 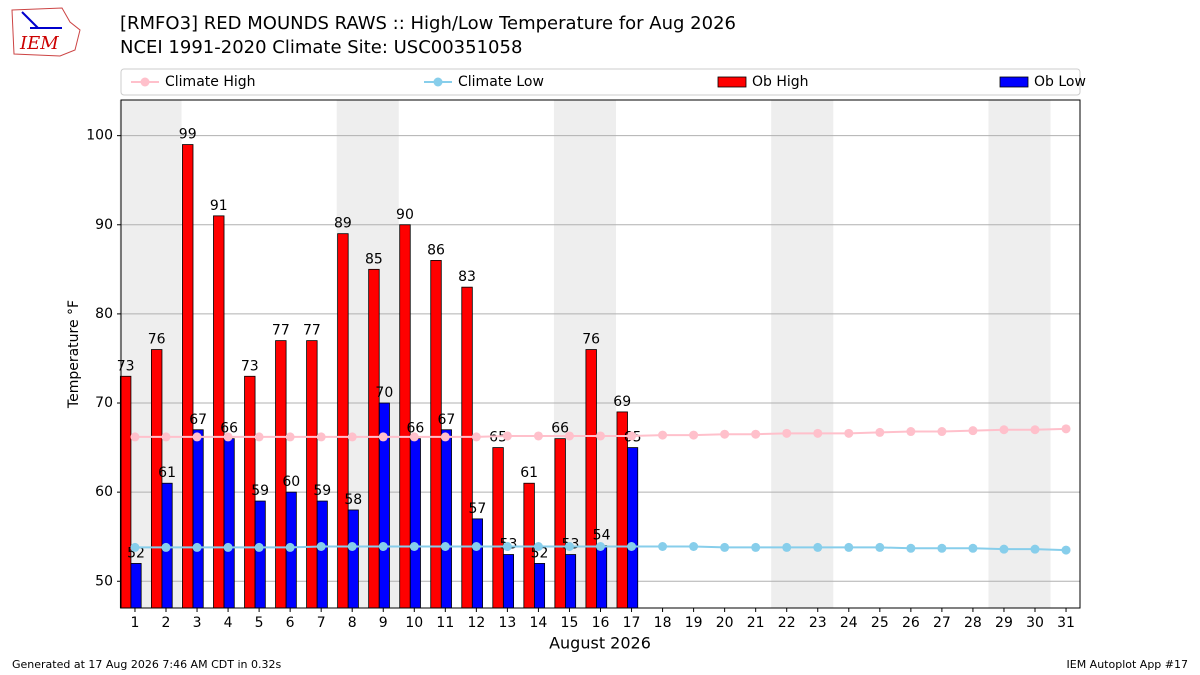 What do you see at coordinates (1004, 623) in the screenshot?
I see `x-tick-label: 29` at bounding box center [1004, 623].